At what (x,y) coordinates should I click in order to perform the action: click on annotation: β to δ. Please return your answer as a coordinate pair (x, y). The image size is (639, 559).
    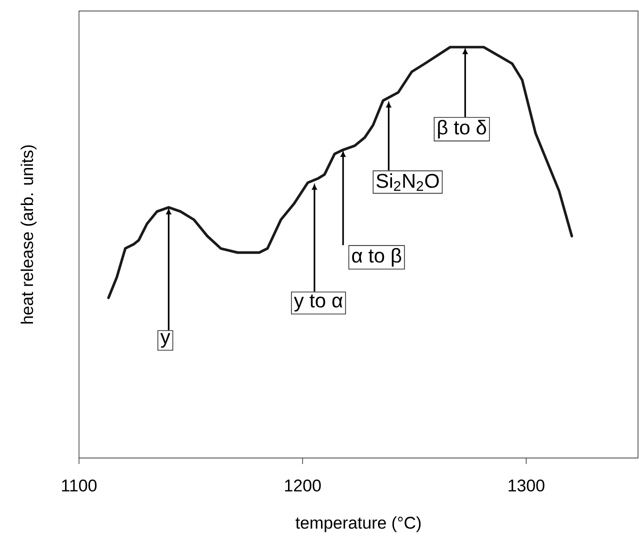
    Looking at the image, I should click on (462, 129).